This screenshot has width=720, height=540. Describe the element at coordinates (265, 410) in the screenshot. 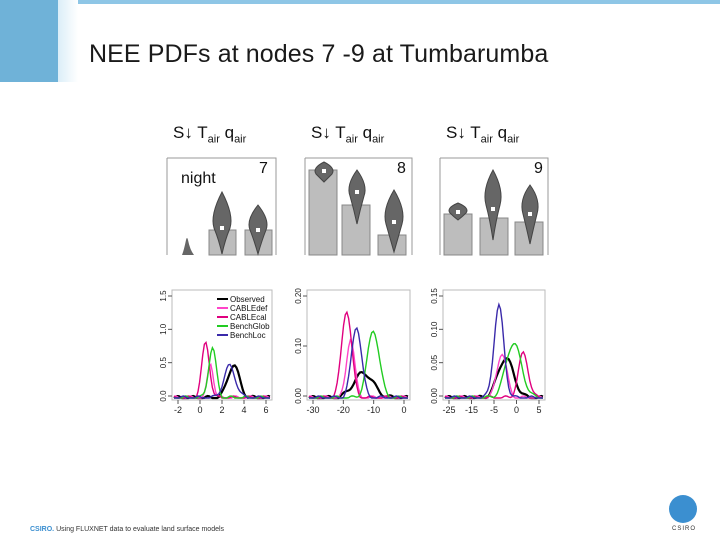

I see `x-tick-label: 6` at that location.